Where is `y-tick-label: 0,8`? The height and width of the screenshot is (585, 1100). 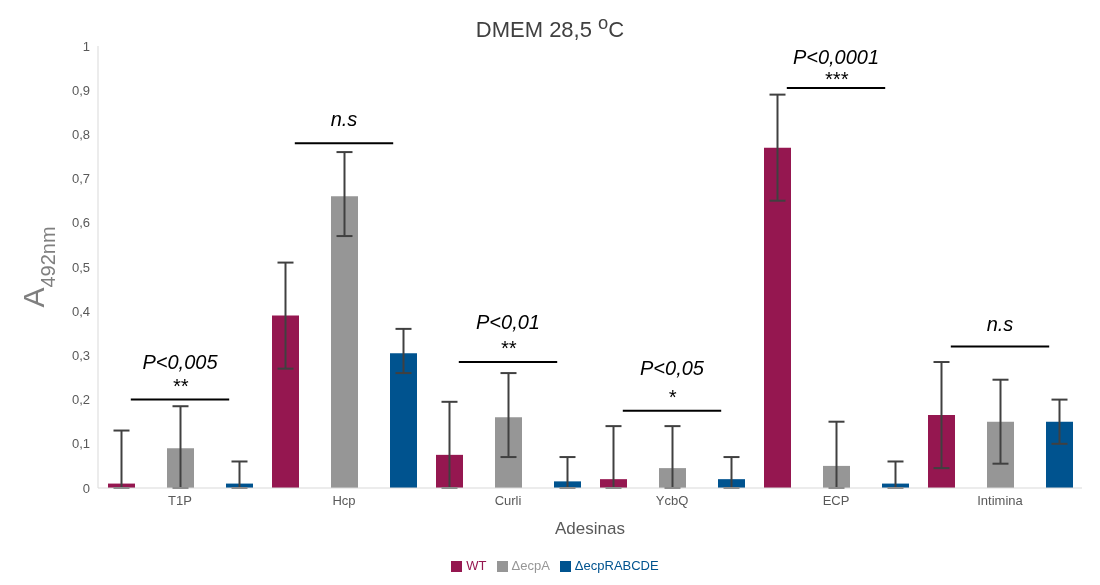 y-tick-label: 0,8 is located at coordinates (80, 135).